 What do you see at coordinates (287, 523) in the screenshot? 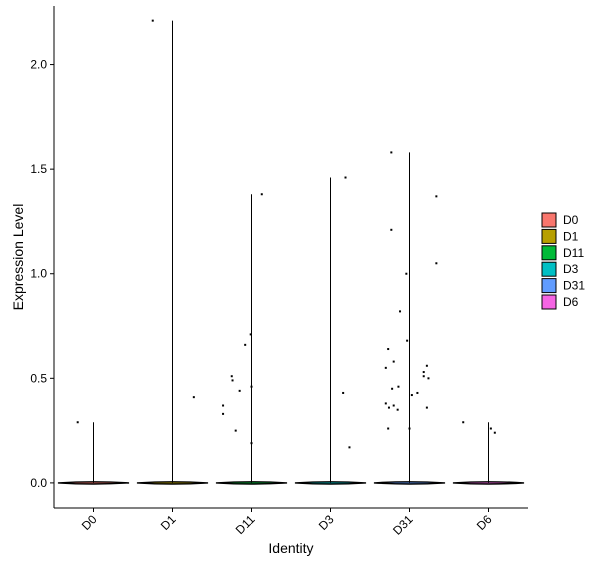
I see `x-axis-ticks: D0 D1 D11 D3 D31 D6` at bounding box center [287, 523].